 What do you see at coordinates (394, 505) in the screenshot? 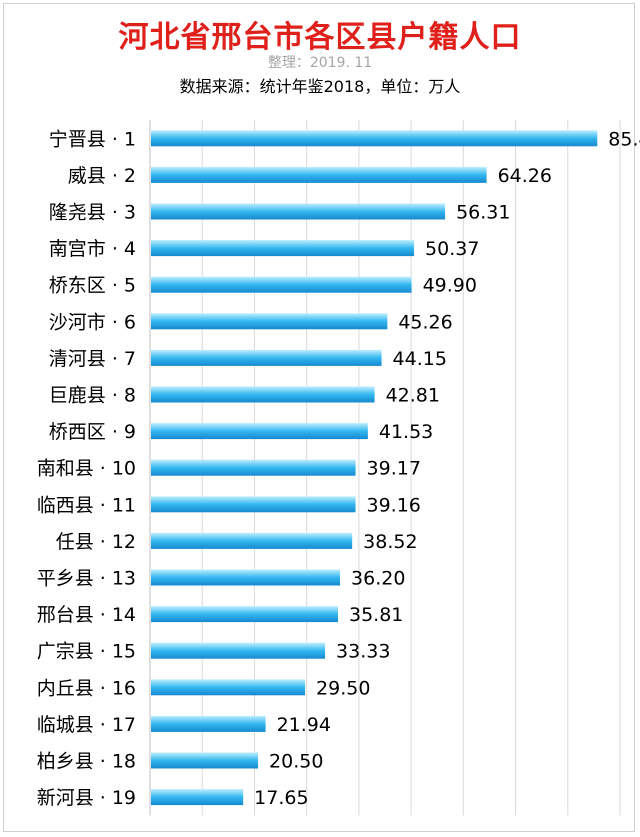
I see `value-label: 39.16` at bounding box center [394, 505].